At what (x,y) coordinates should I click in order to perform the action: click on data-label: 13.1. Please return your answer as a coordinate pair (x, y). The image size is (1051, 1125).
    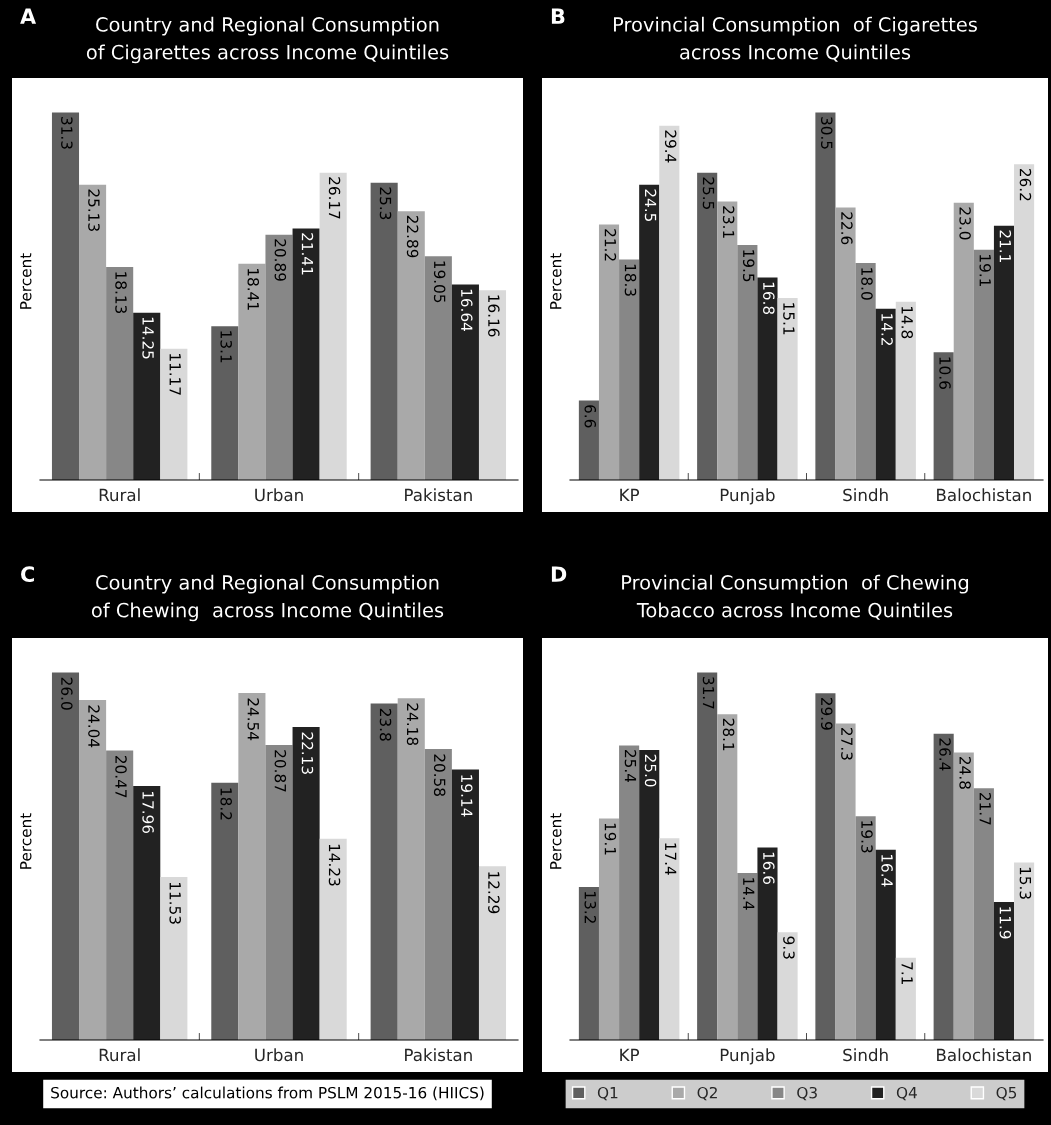
    Looking at the image, I should click on (226, 347).